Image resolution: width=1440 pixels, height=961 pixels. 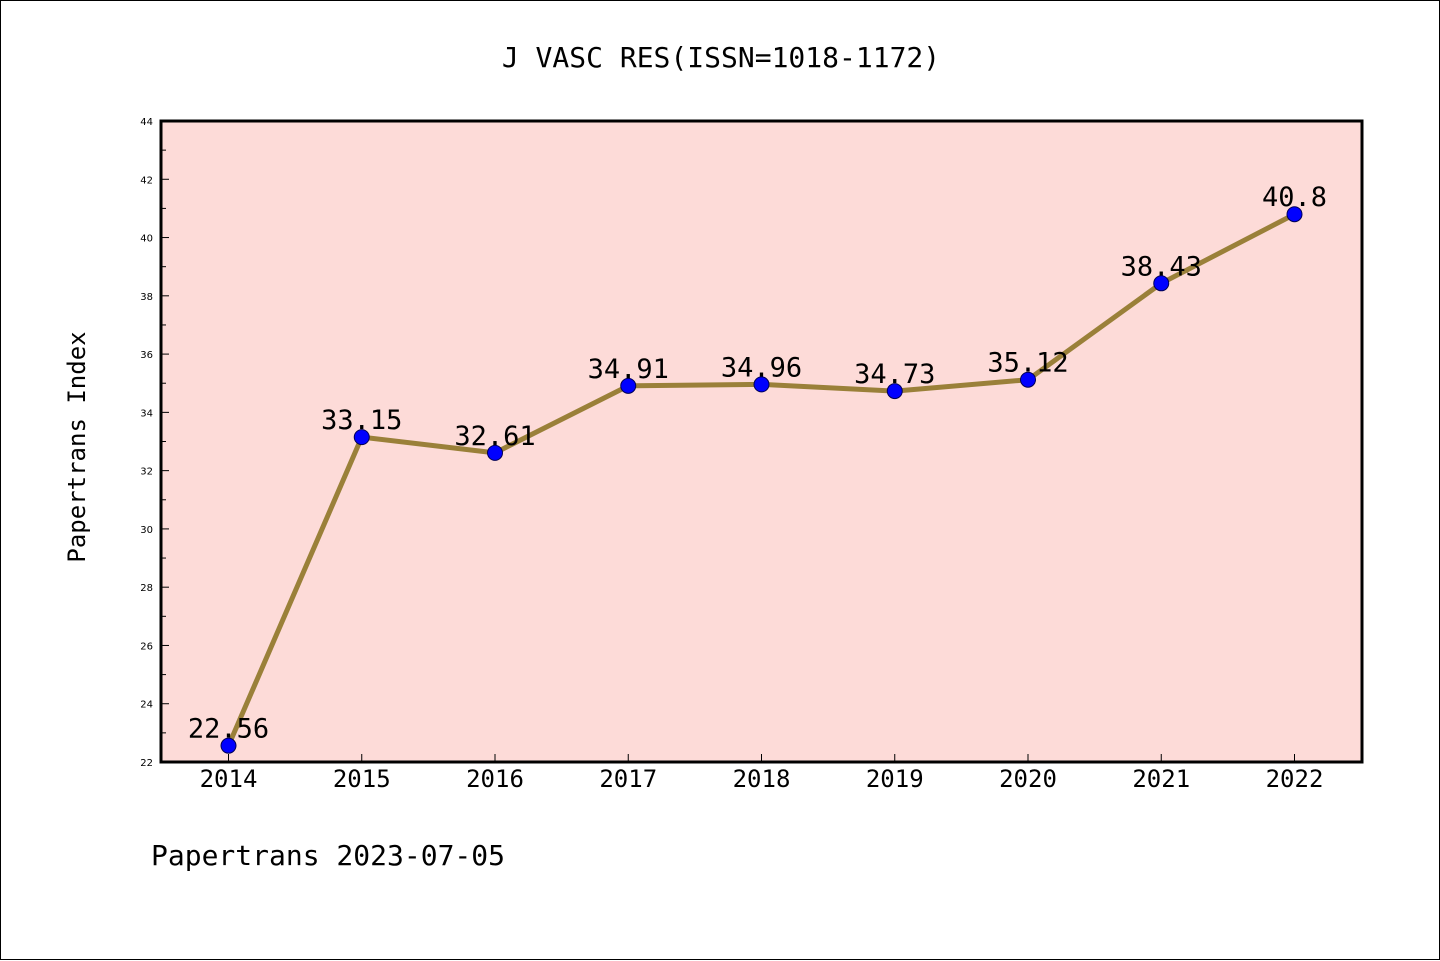 What do you see at coordinates (146, 646) in the screenshot?
I see `y-tick-label: 26` at bounding box center [146, 646].